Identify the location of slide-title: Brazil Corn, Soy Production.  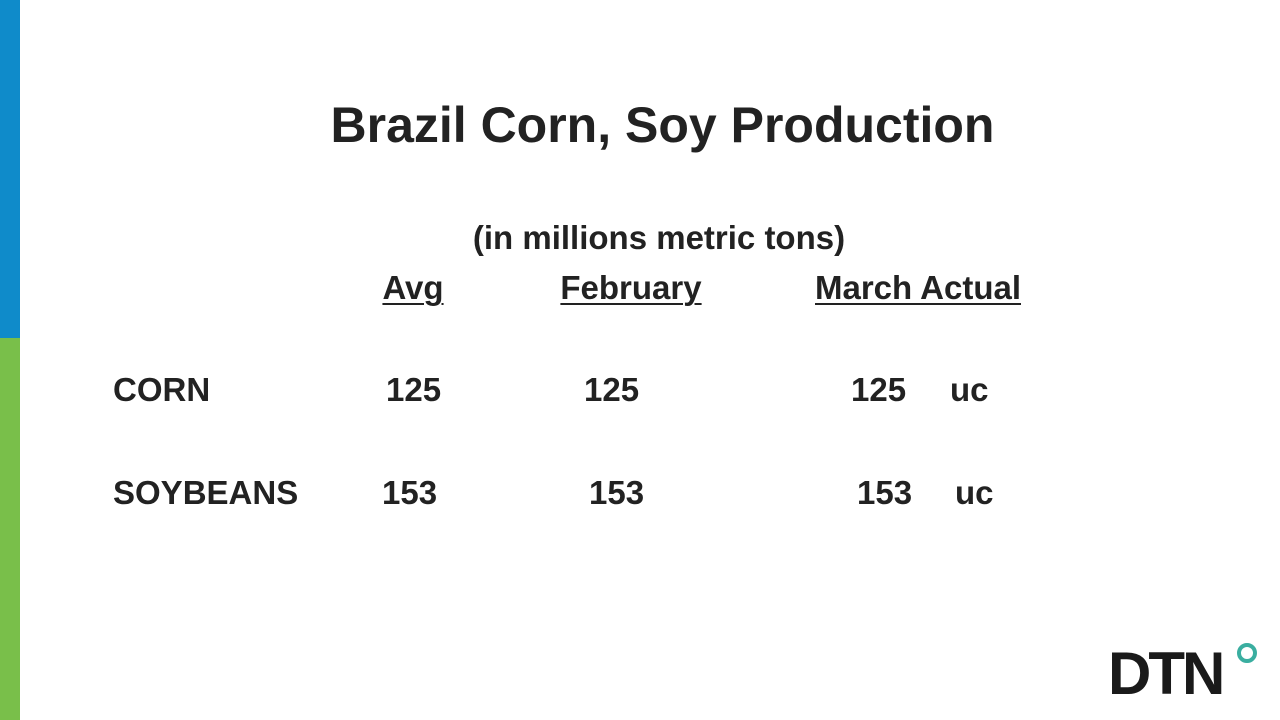
(662, 125).